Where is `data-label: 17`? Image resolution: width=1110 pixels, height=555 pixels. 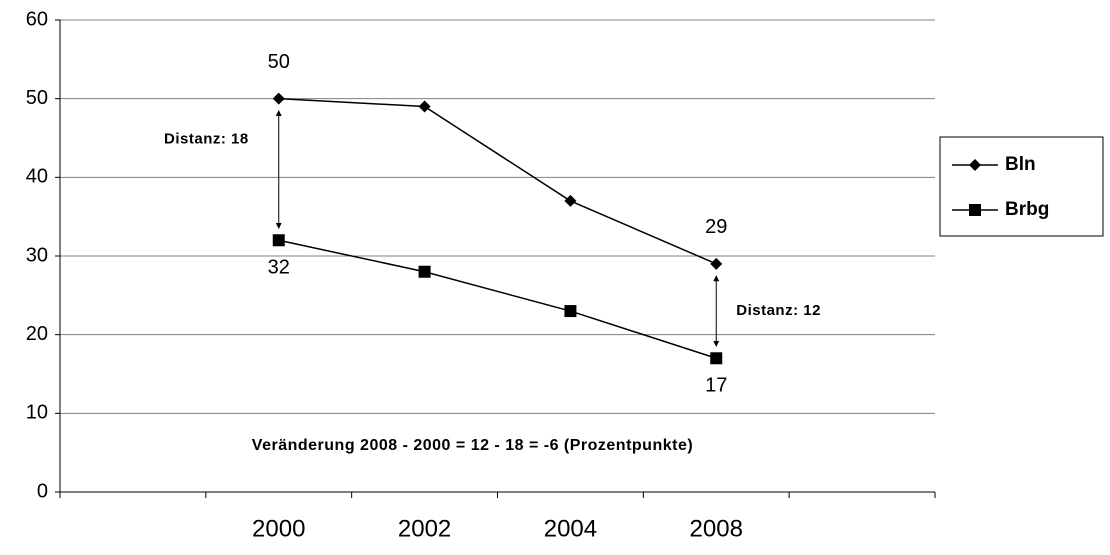 data-label: 17 is located at coordinates (716, 386).